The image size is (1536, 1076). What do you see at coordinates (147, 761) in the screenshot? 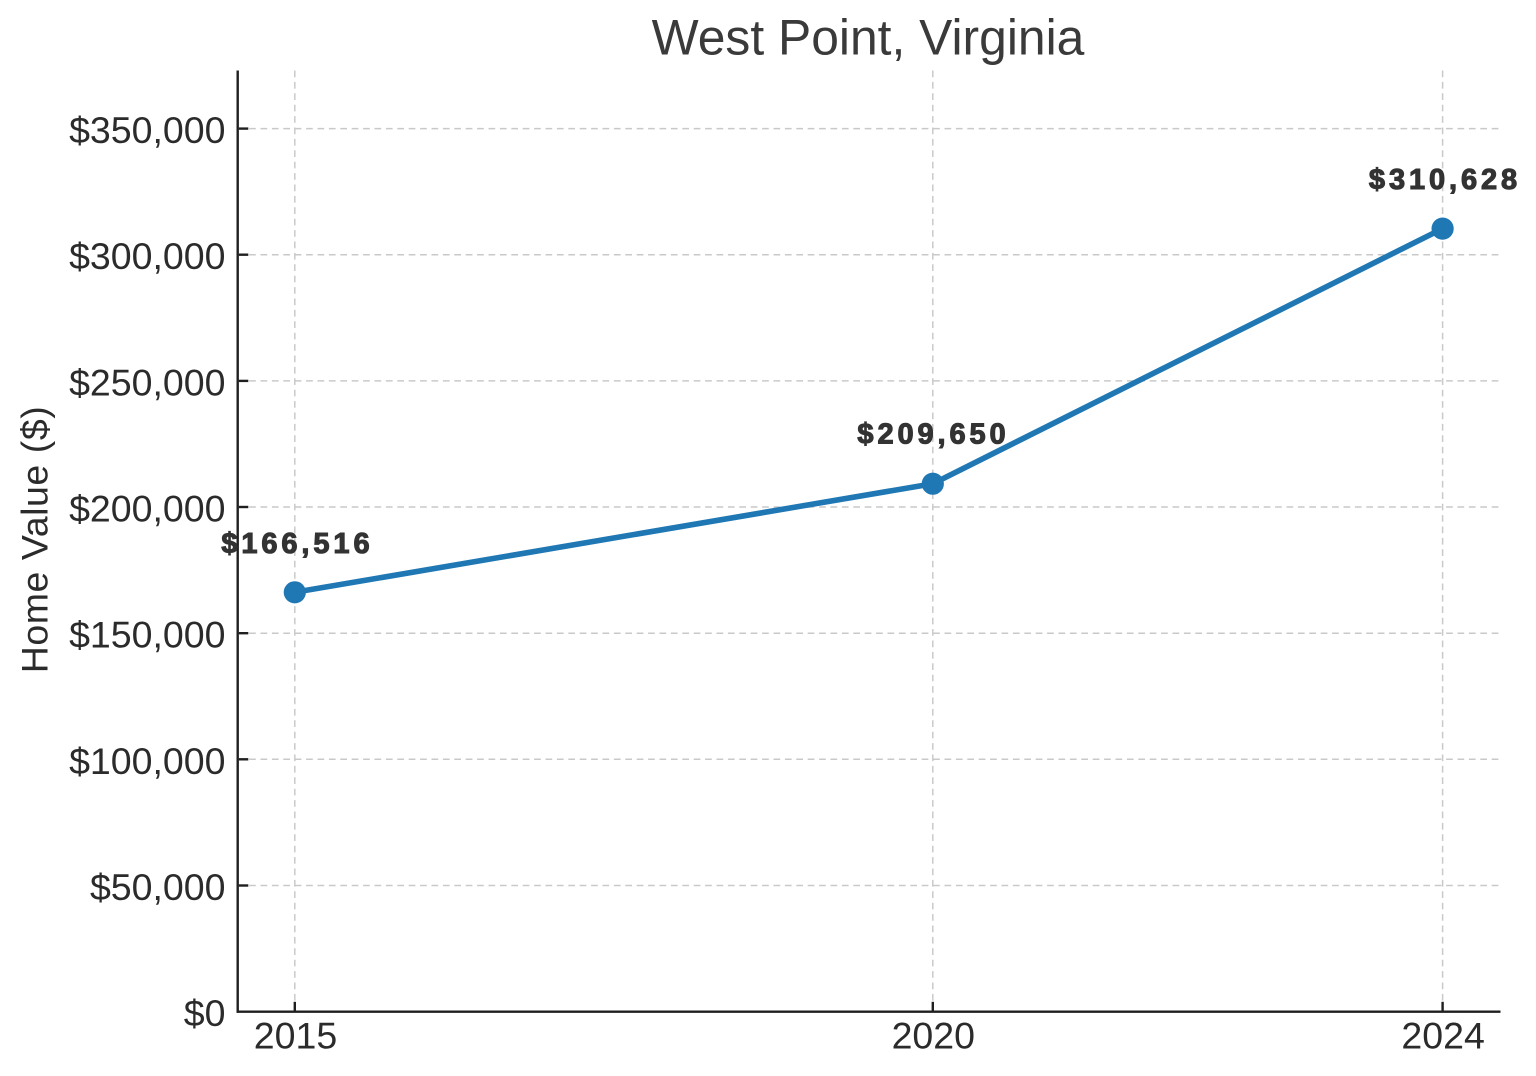
I see `svg-text: $100,000` at bounding box center [147, 761].